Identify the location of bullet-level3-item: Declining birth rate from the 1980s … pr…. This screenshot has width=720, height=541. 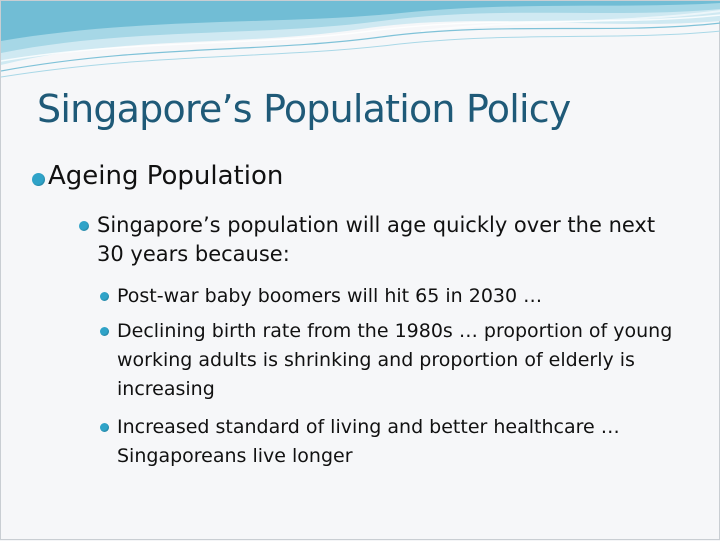
(388, 360).